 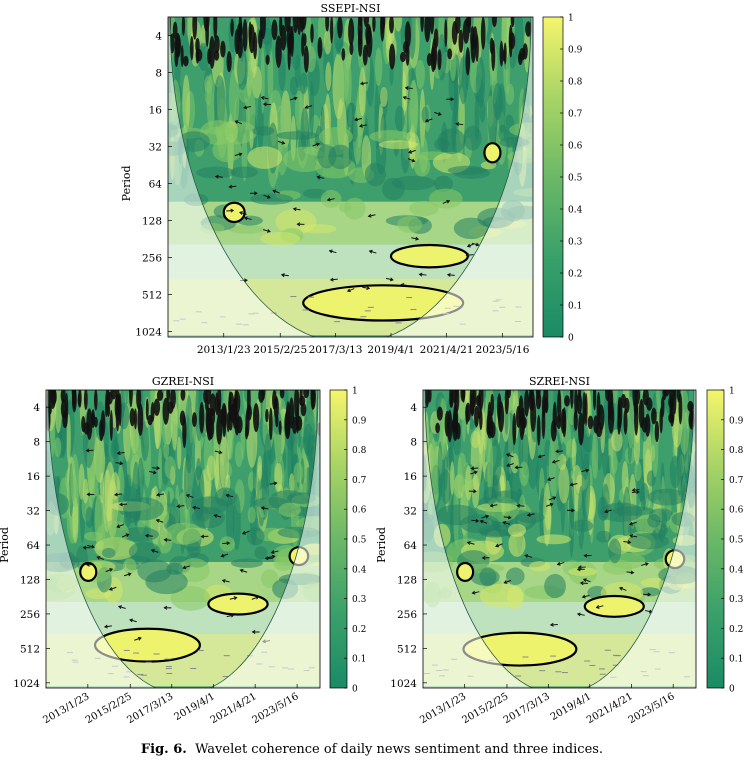 What do you see at coordinates (183, 381) in the screenshot?
I see `panel-title: GZREI-NSI` at bounding box center [183, 381].